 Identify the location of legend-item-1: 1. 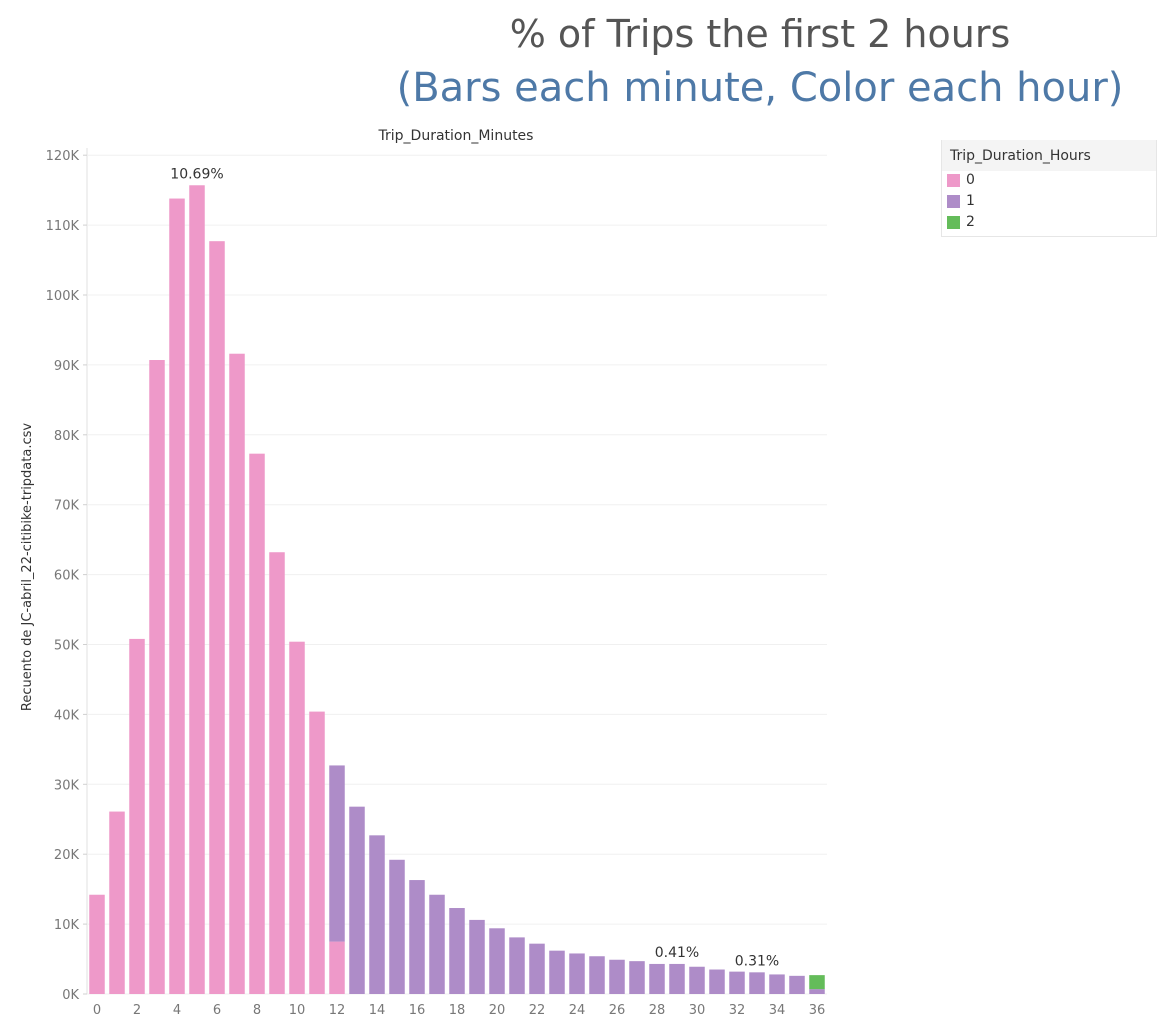
(1049, 202).